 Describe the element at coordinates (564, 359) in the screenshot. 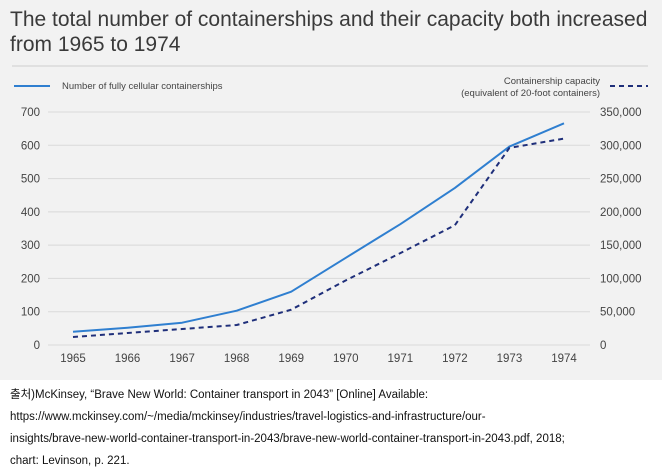

I see `x-tick-label: 1974` at that location.